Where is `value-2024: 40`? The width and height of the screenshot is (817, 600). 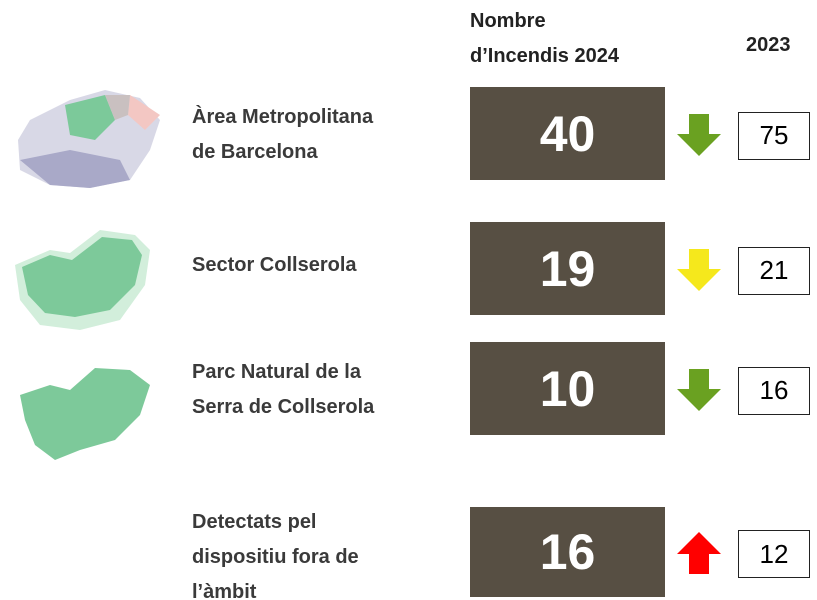 value-2024: 40 is located at coordinates (567, 133).